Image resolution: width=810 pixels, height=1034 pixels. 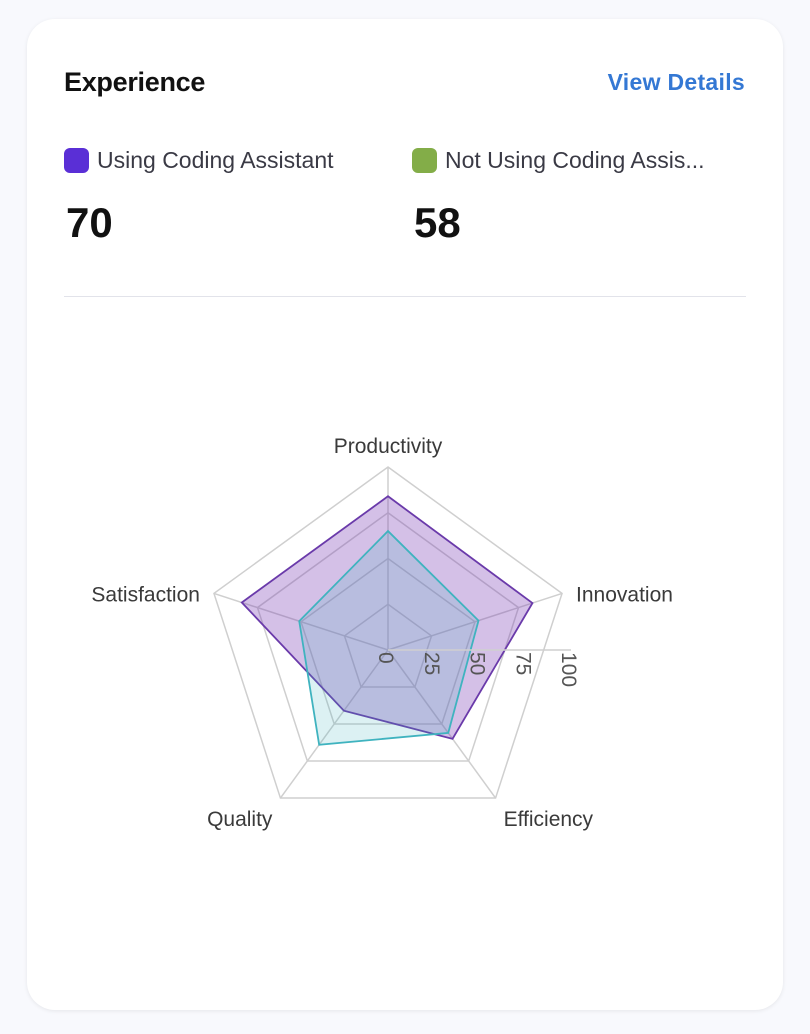 I want to click on radial-tick-label: 0, so click(x=385, y=658).